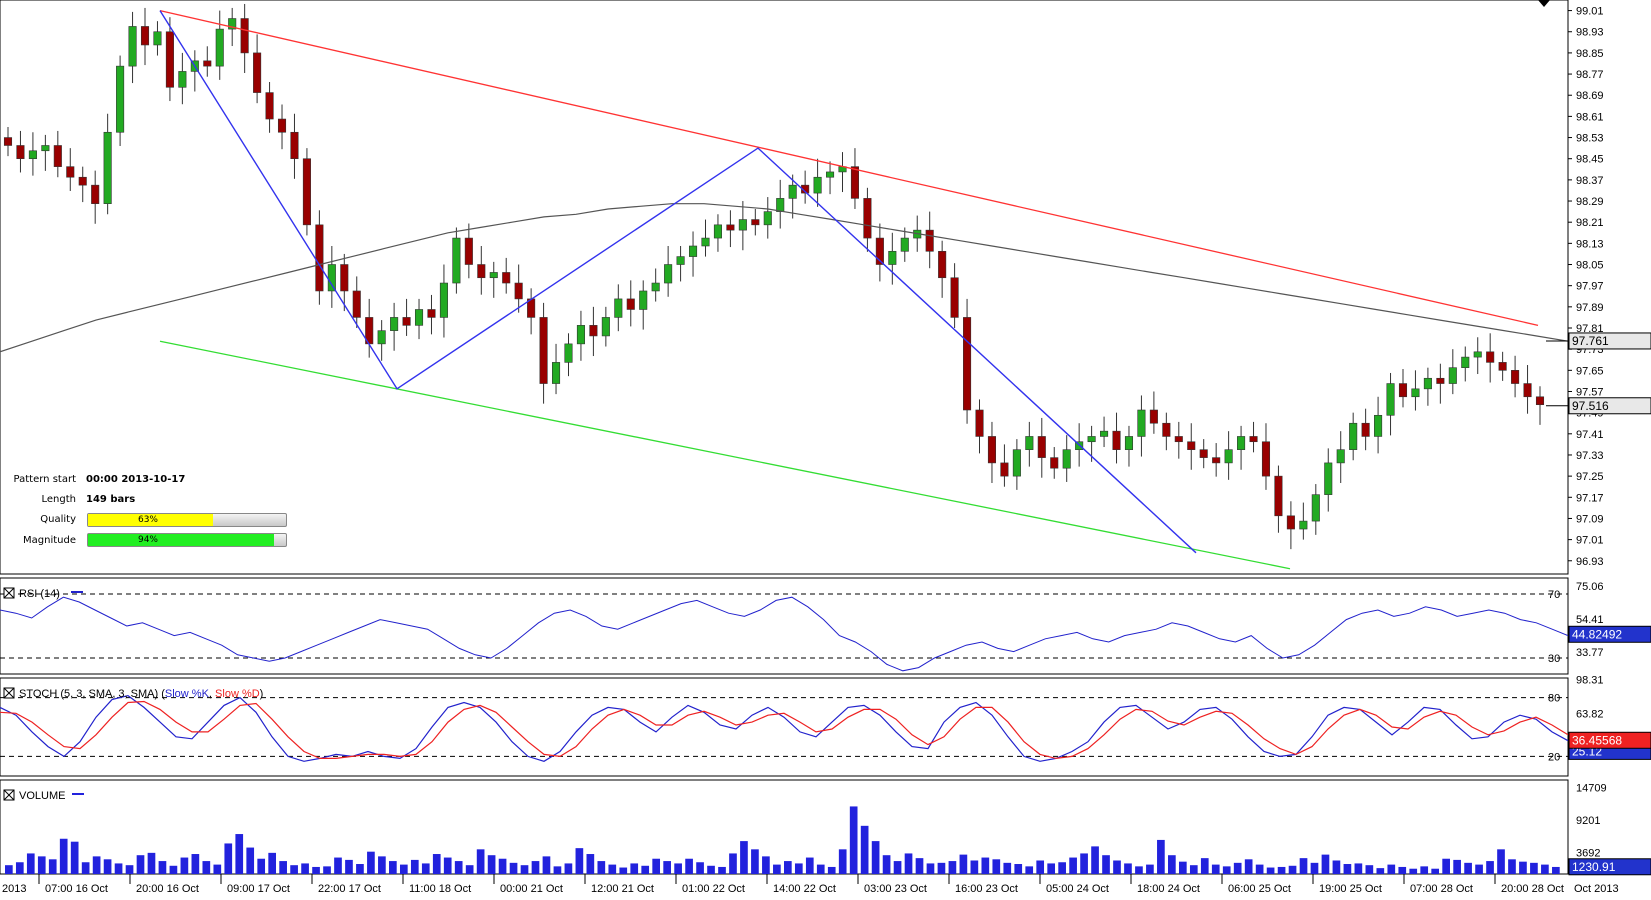  I want to click on price-tick-label: 98.05, so click(1590, 266).